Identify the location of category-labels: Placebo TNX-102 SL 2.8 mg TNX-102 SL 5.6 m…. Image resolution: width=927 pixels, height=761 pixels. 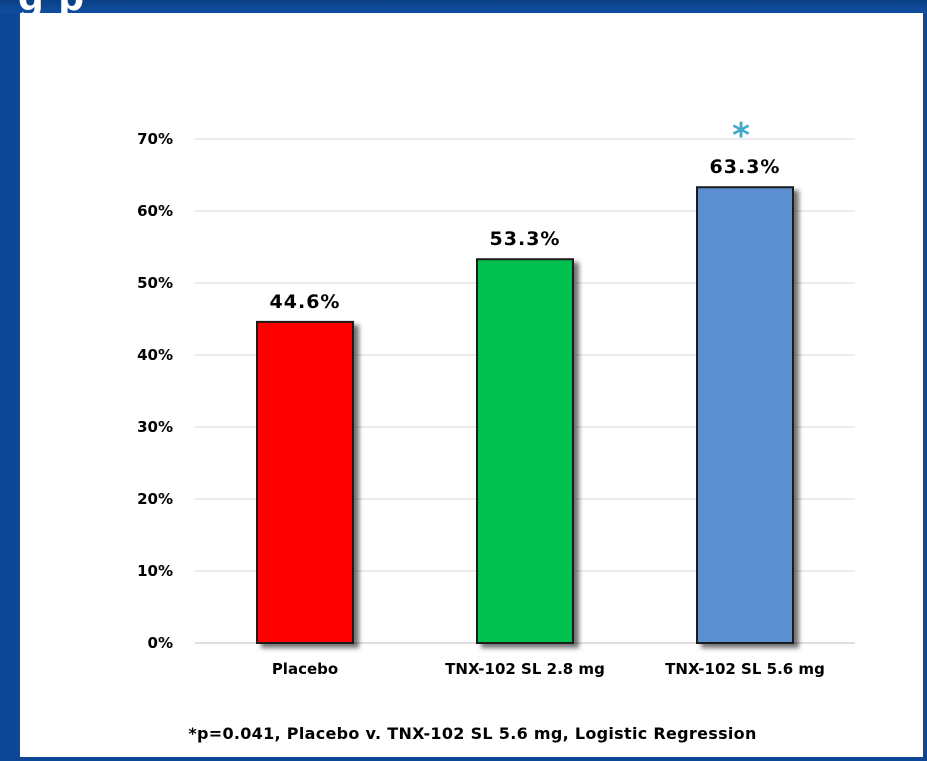
(548, 669).